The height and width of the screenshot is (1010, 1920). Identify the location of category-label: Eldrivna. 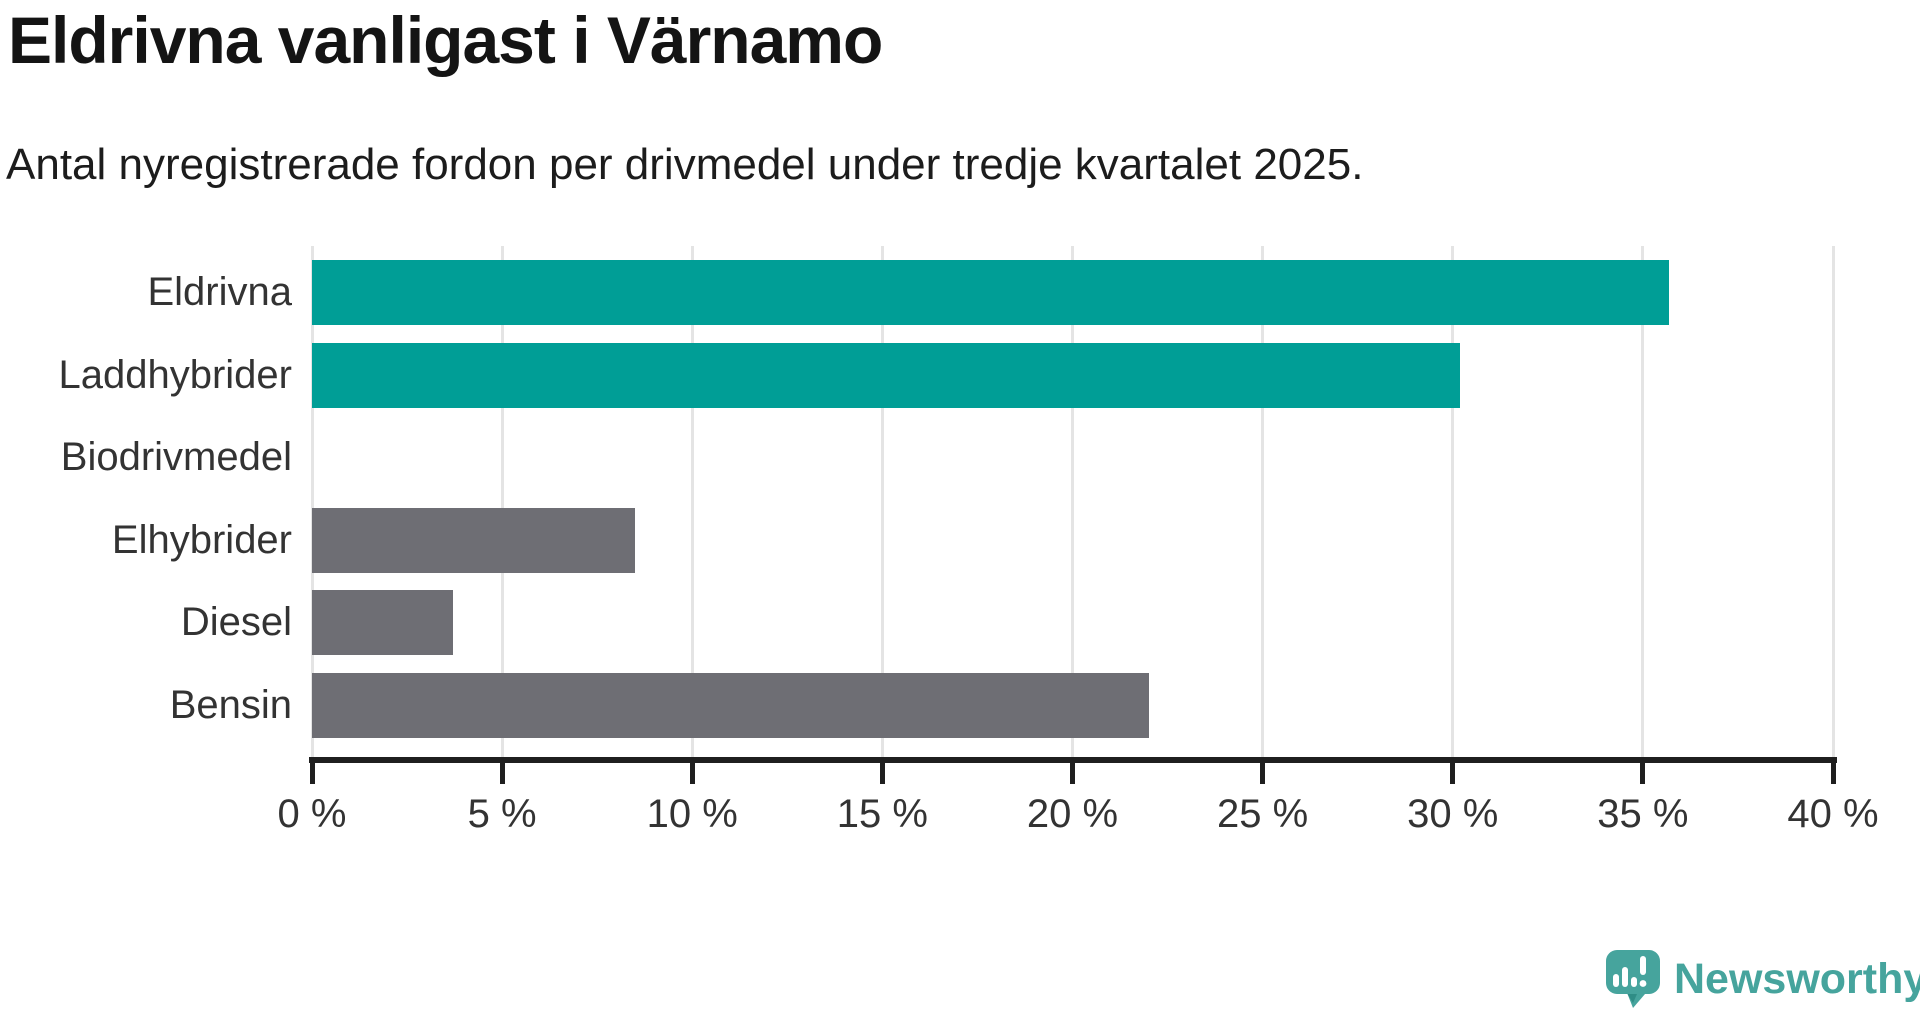
(219, 292).